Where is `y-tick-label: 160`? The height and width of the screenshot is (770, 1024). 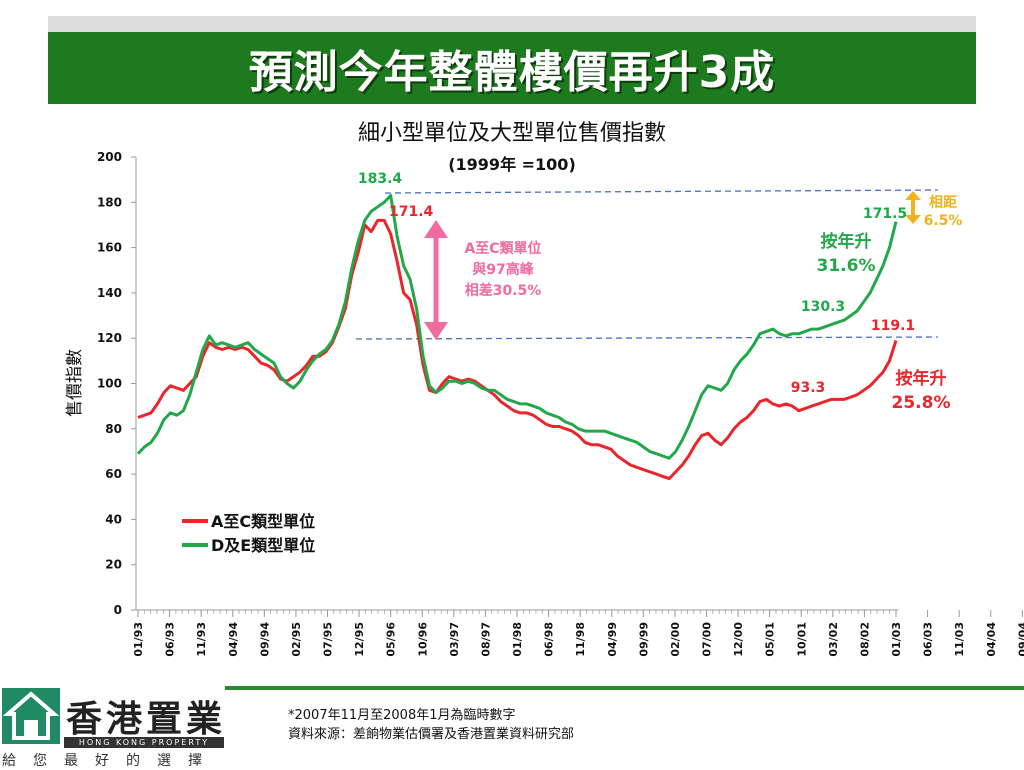 y-tick-label: 160 is located at coordinates (109, 248).